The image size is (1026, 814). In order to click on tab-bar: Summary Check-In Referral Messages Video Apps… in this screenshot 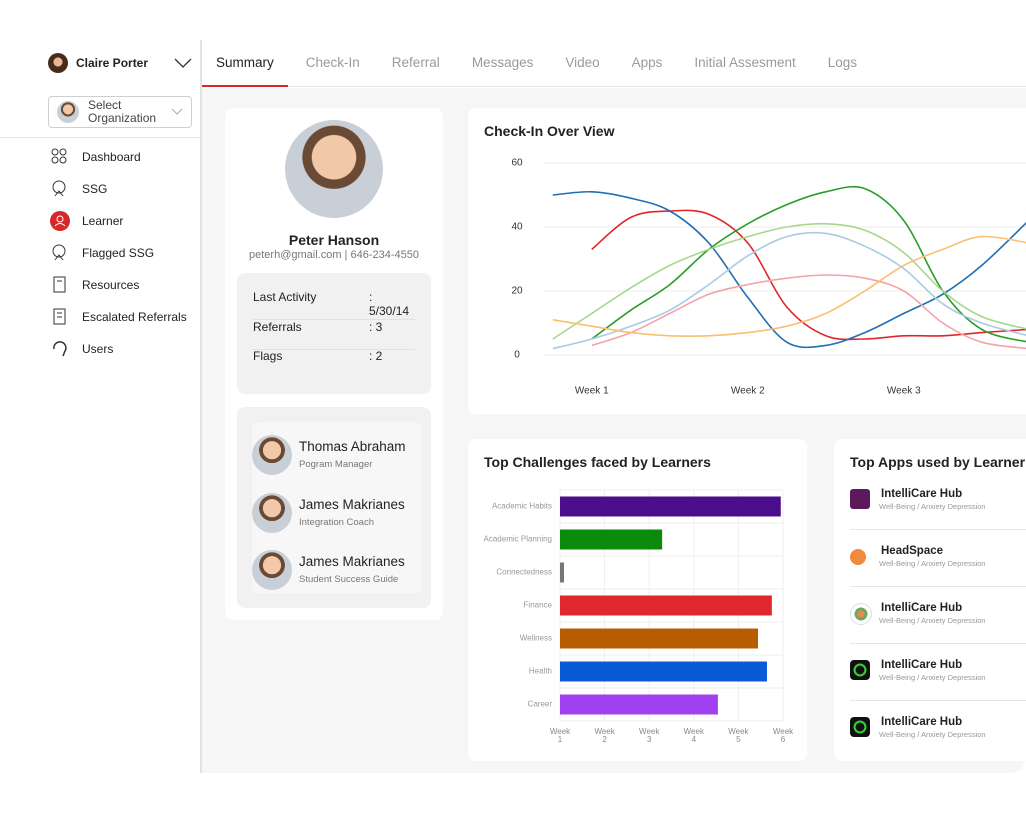, I will do `click(536, 63)`.